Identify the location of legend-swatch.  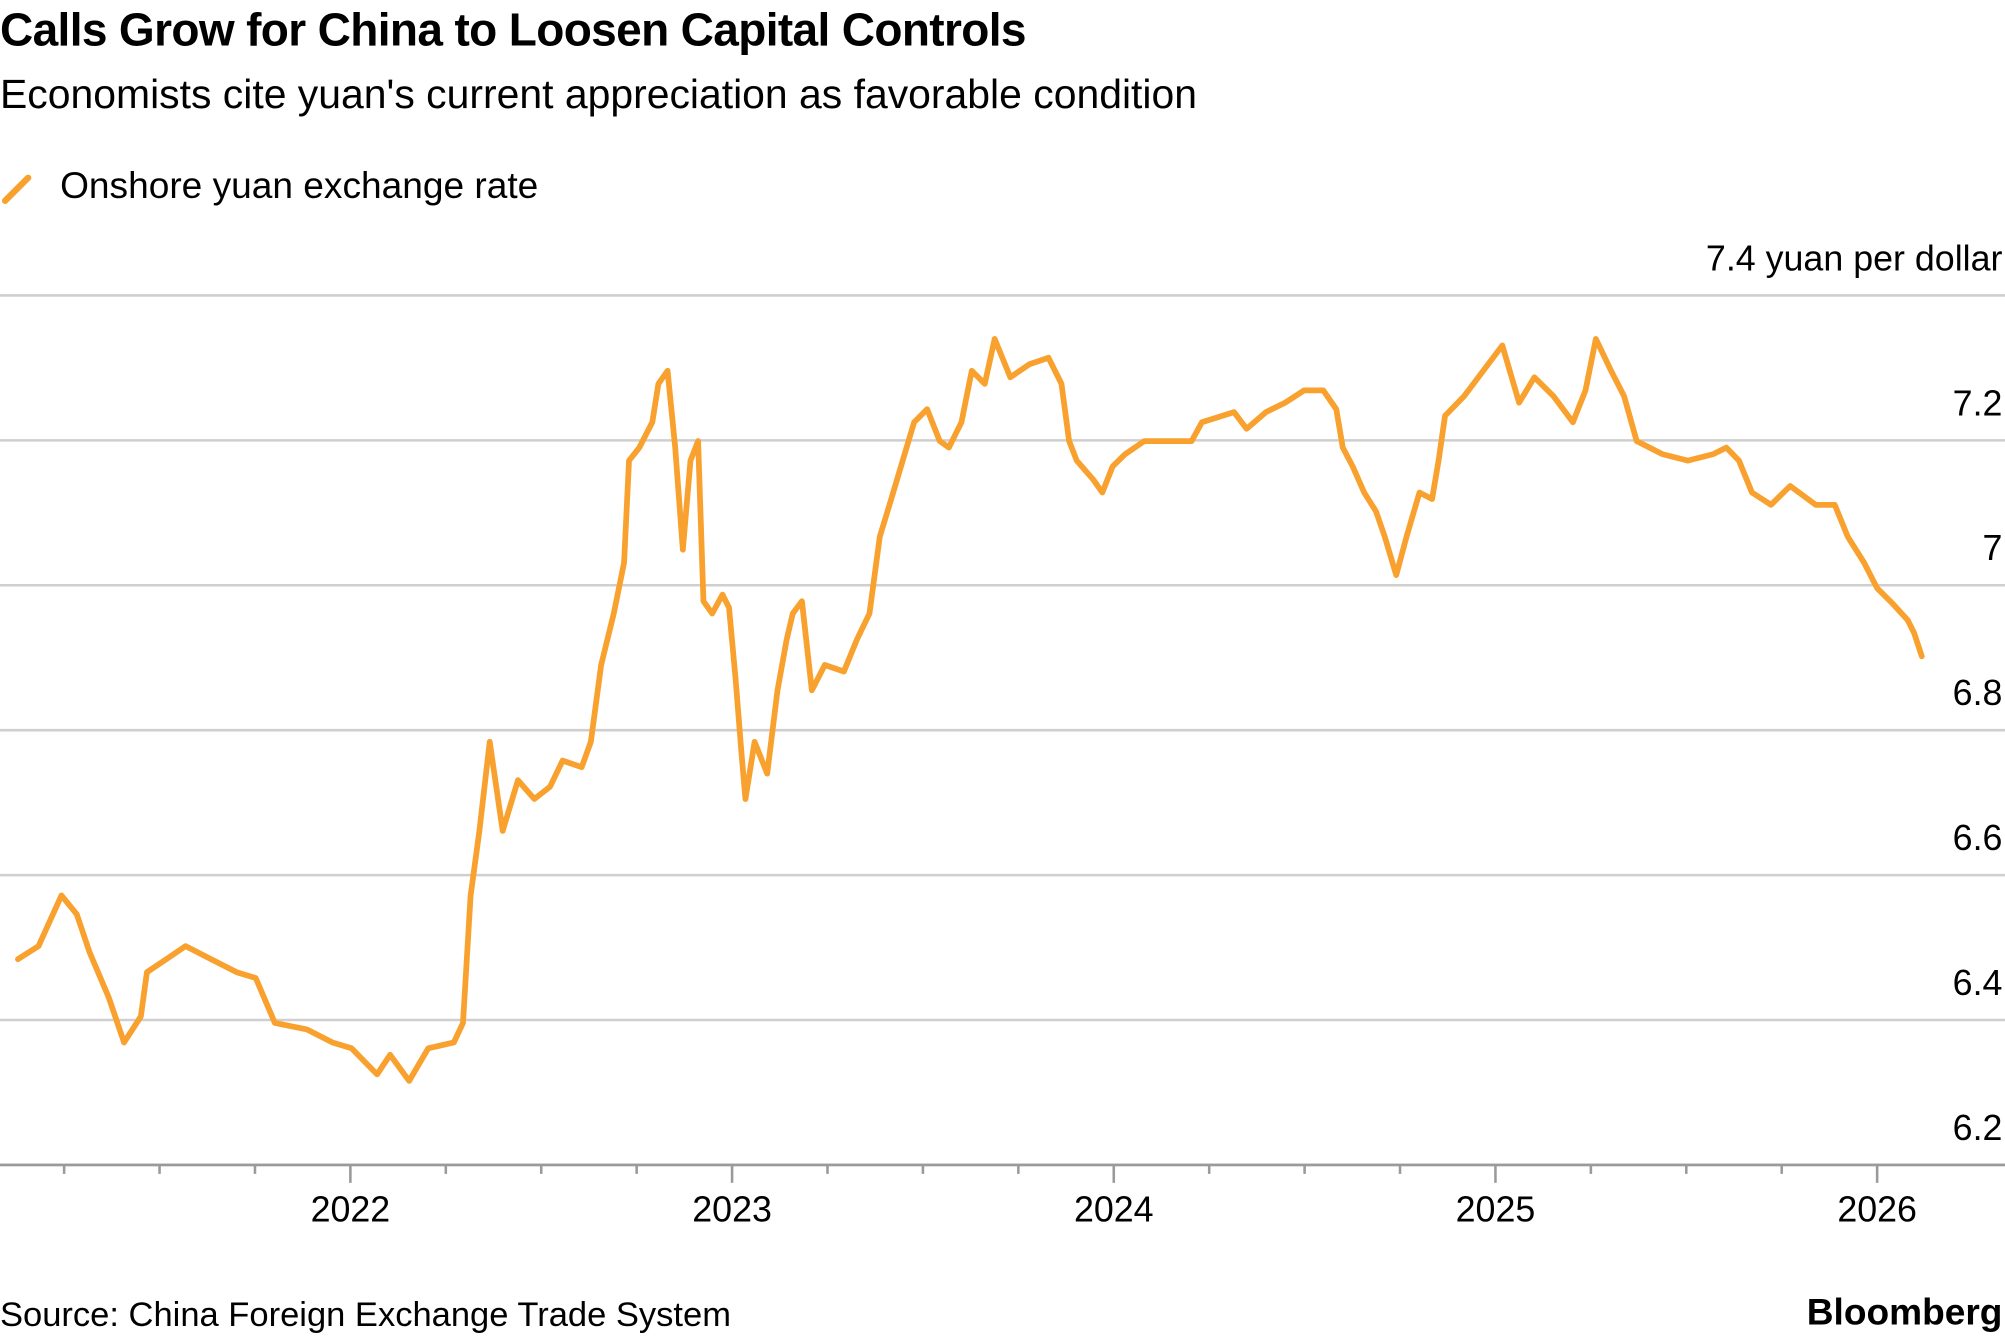
(16, 189).